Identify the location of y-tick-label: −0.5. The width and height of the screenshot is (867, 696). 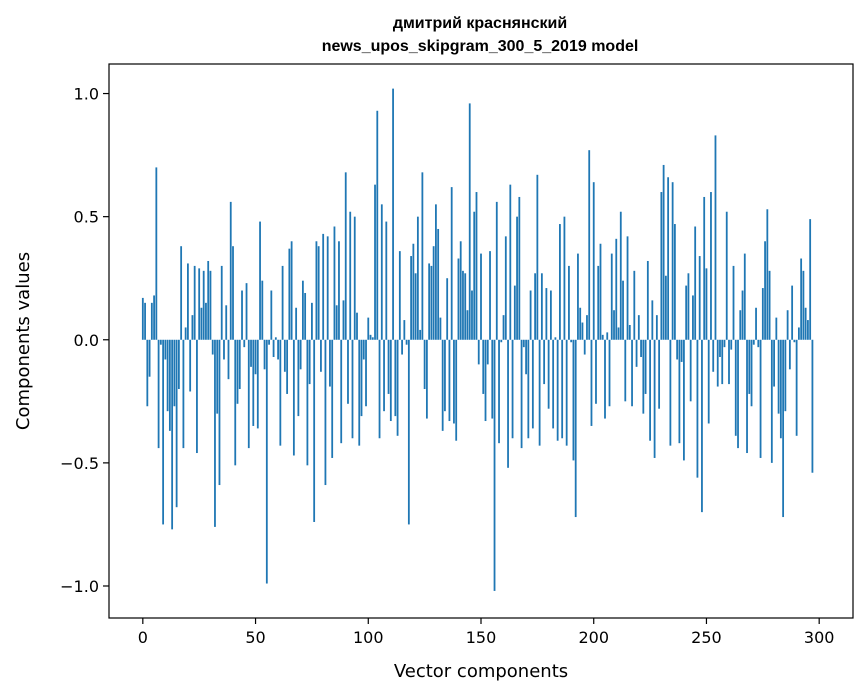
(79, 463).